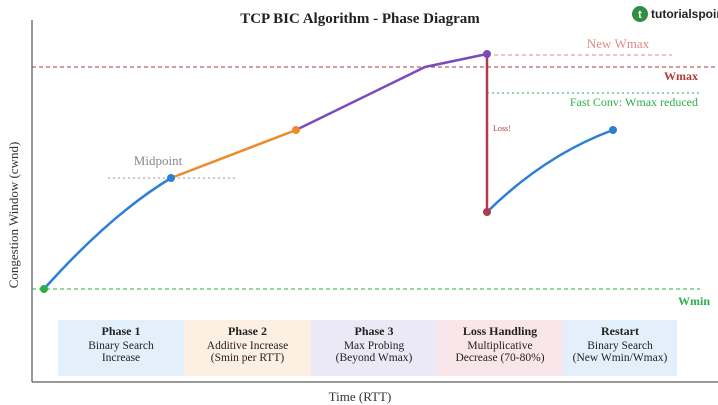  I want to click on phase-line: Decrease (70-80%), so click(499, 358).